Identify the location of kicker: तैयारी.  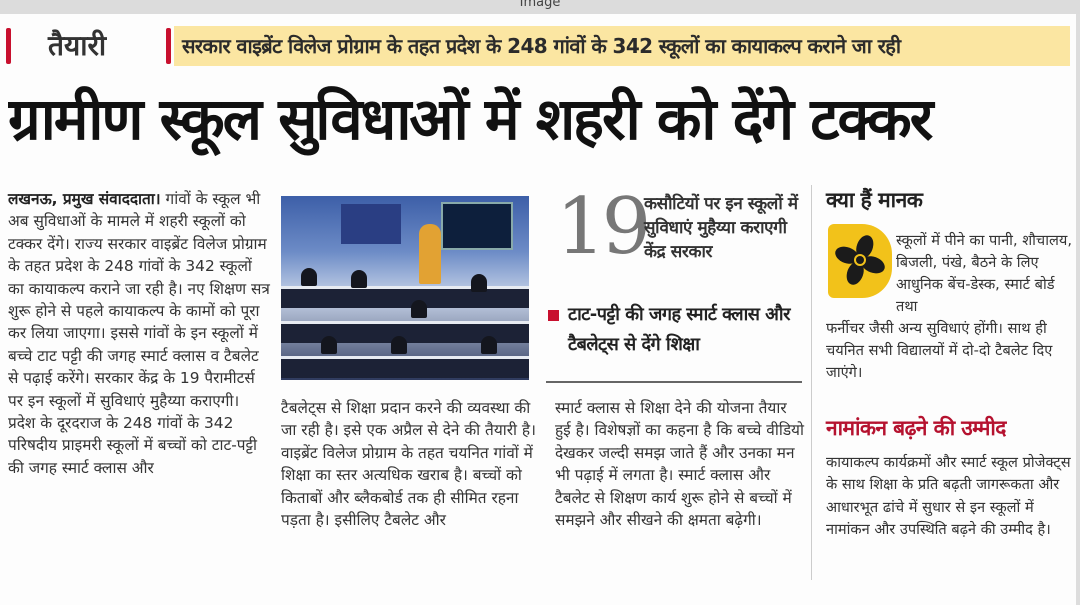
(77, 45).